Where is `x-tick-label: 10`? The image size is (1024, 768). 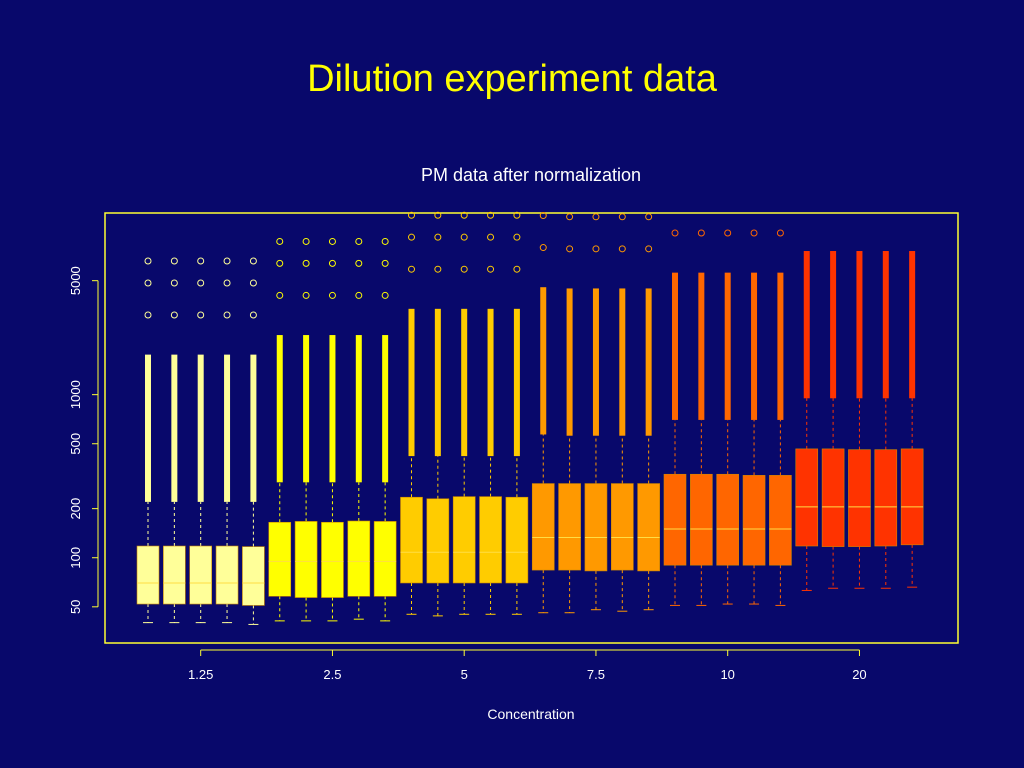
x-tick-label: 10 is located at coordinates (727, 674).